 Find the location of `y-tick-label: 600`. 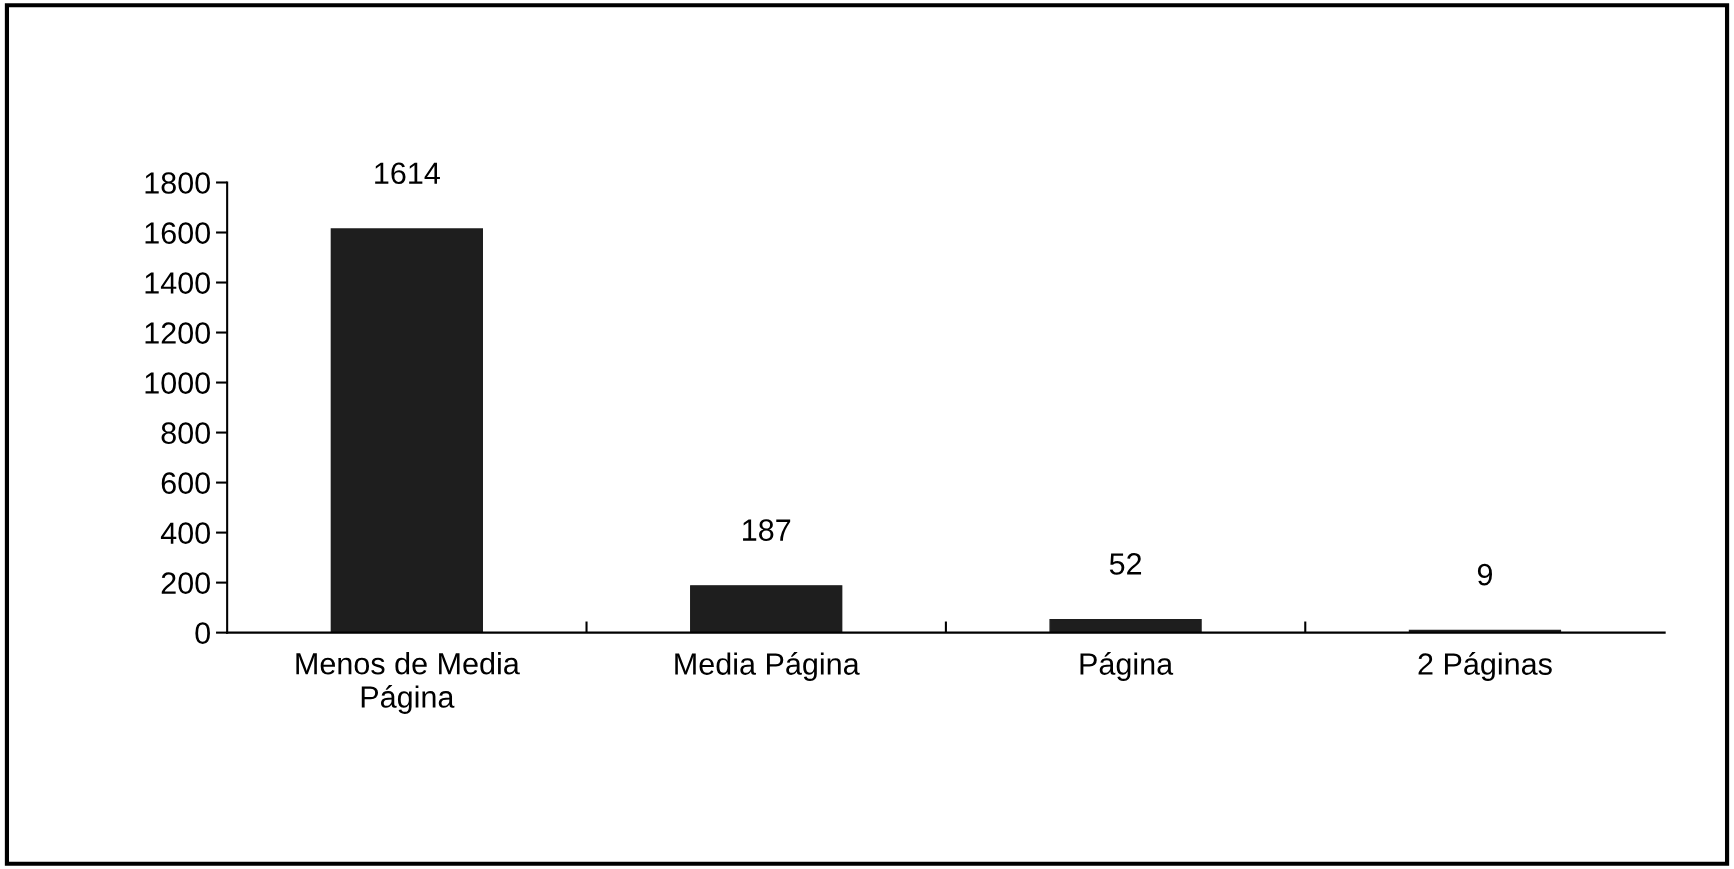

y-tick-label: 600 is located at coordinates (185, 483).